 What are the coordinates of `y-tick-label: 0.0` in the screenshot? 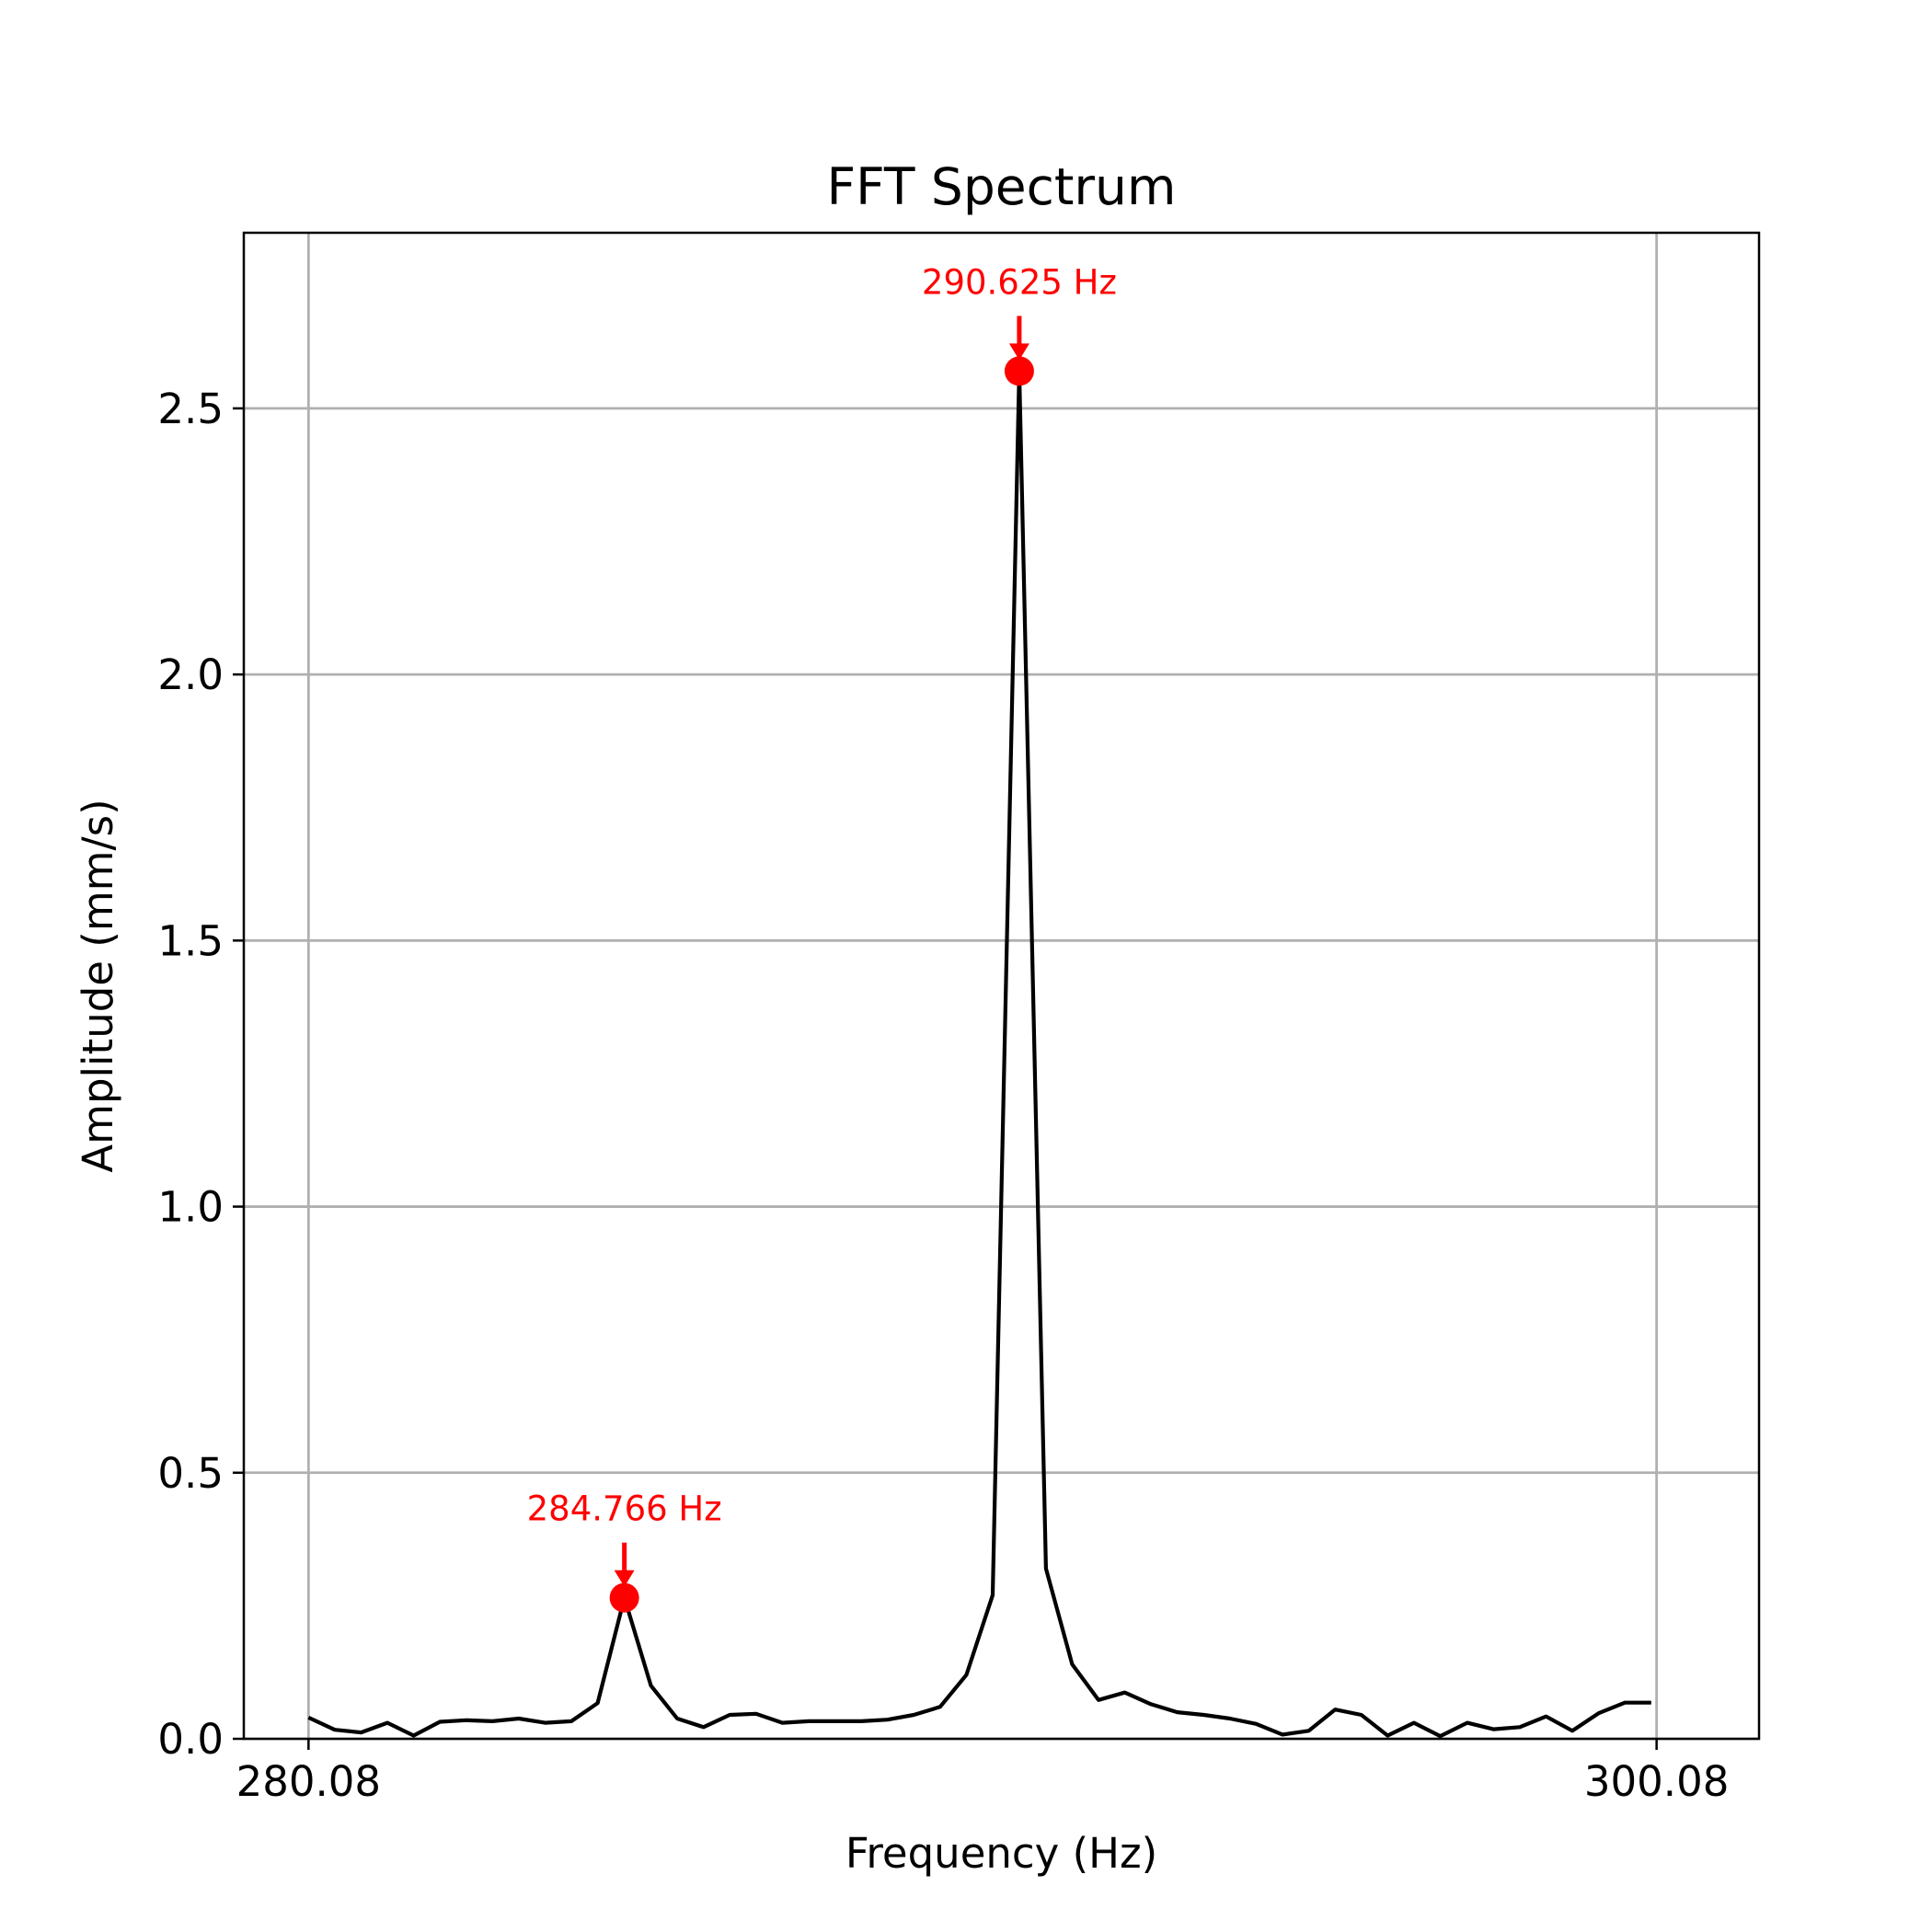 It's located at (190, 1739).